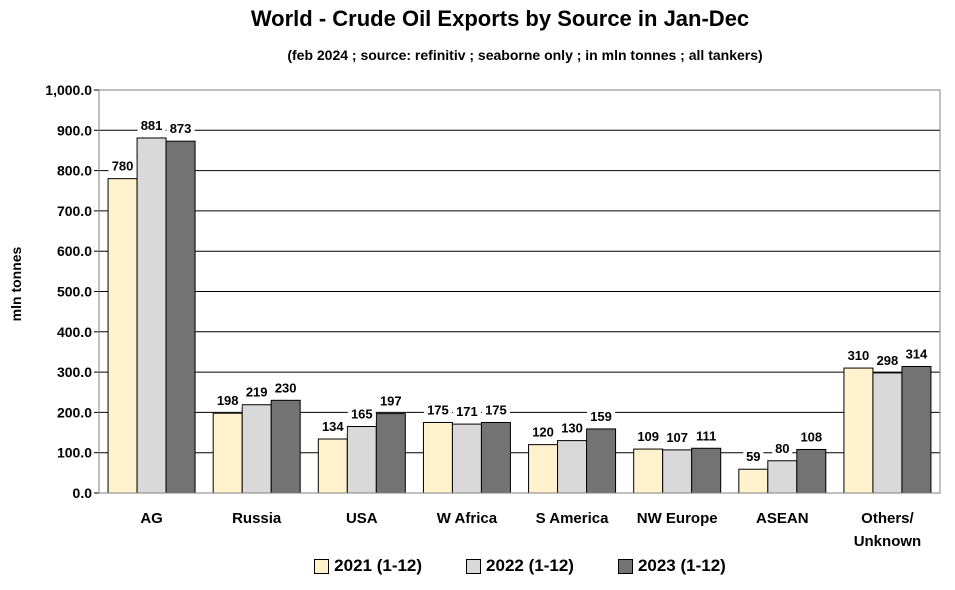 This screenshot has width=955, height=590. What do you see at coordinates (572, 428) in the screenshot?
I see `data-label: 130` at bounding box center [572, 428].